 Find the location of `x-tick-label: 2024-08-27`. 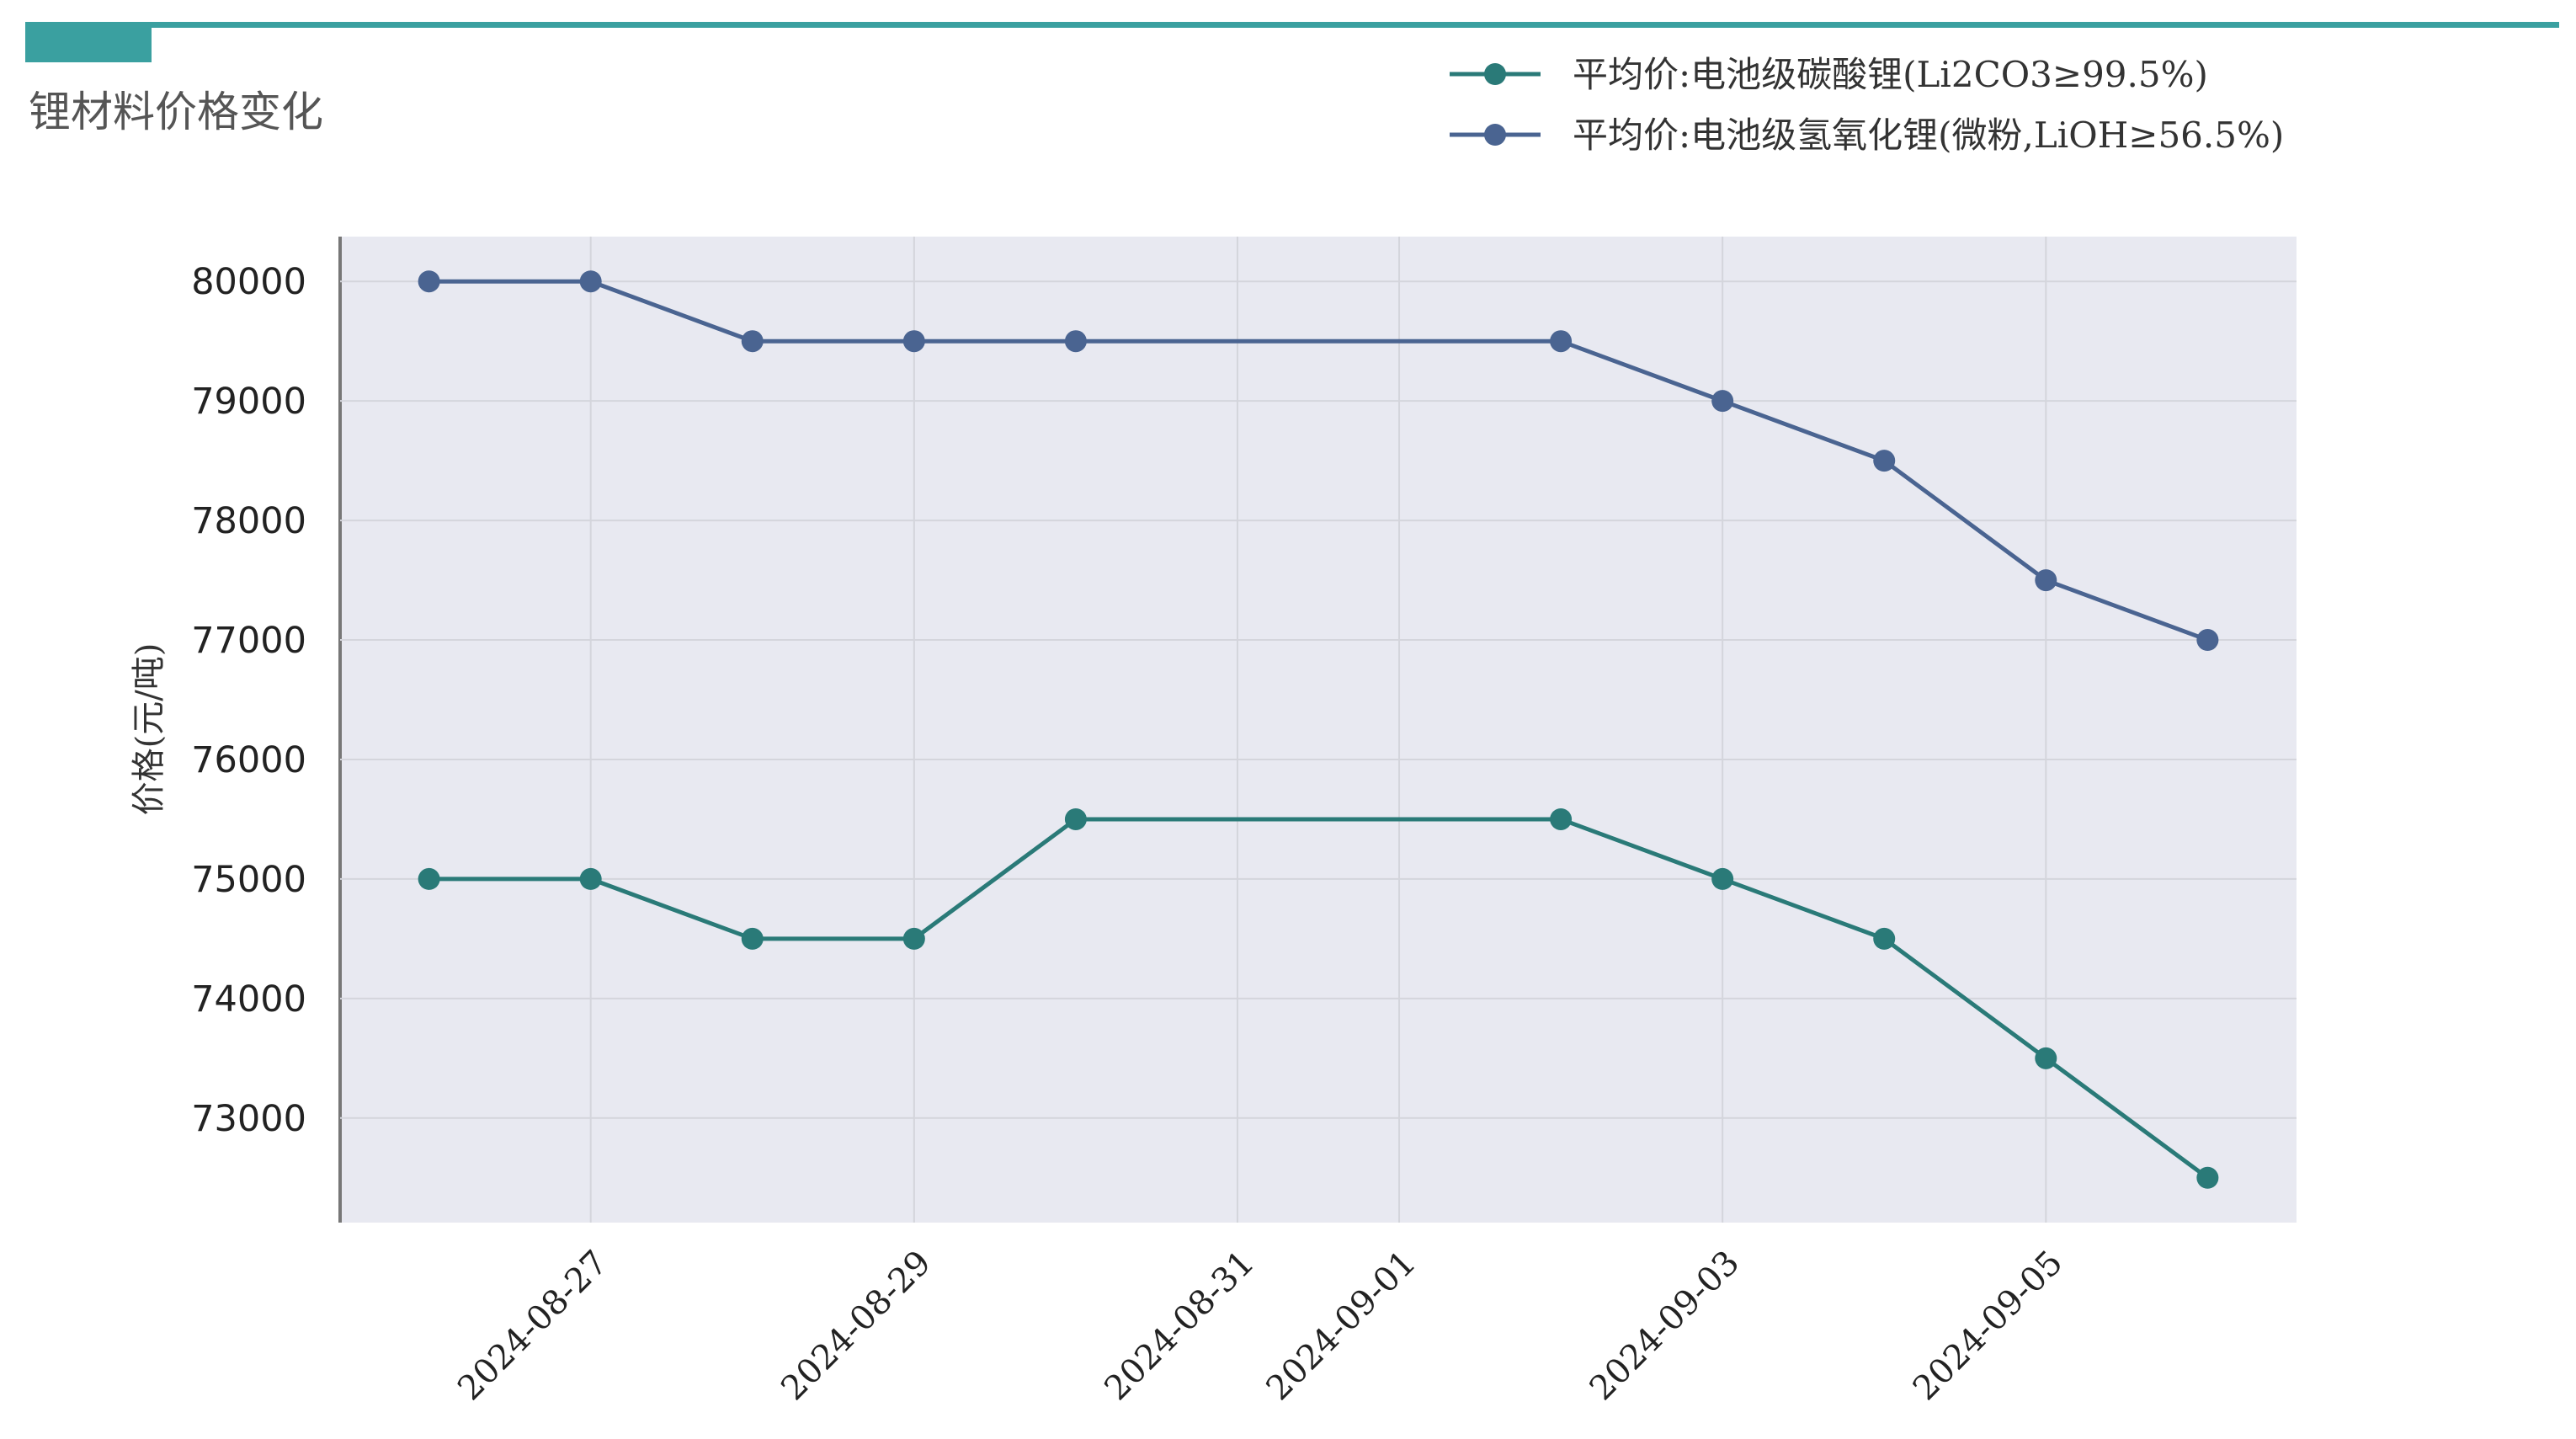

x-tick-label: 2024-08-27 is located at coordinates (532, 1326).